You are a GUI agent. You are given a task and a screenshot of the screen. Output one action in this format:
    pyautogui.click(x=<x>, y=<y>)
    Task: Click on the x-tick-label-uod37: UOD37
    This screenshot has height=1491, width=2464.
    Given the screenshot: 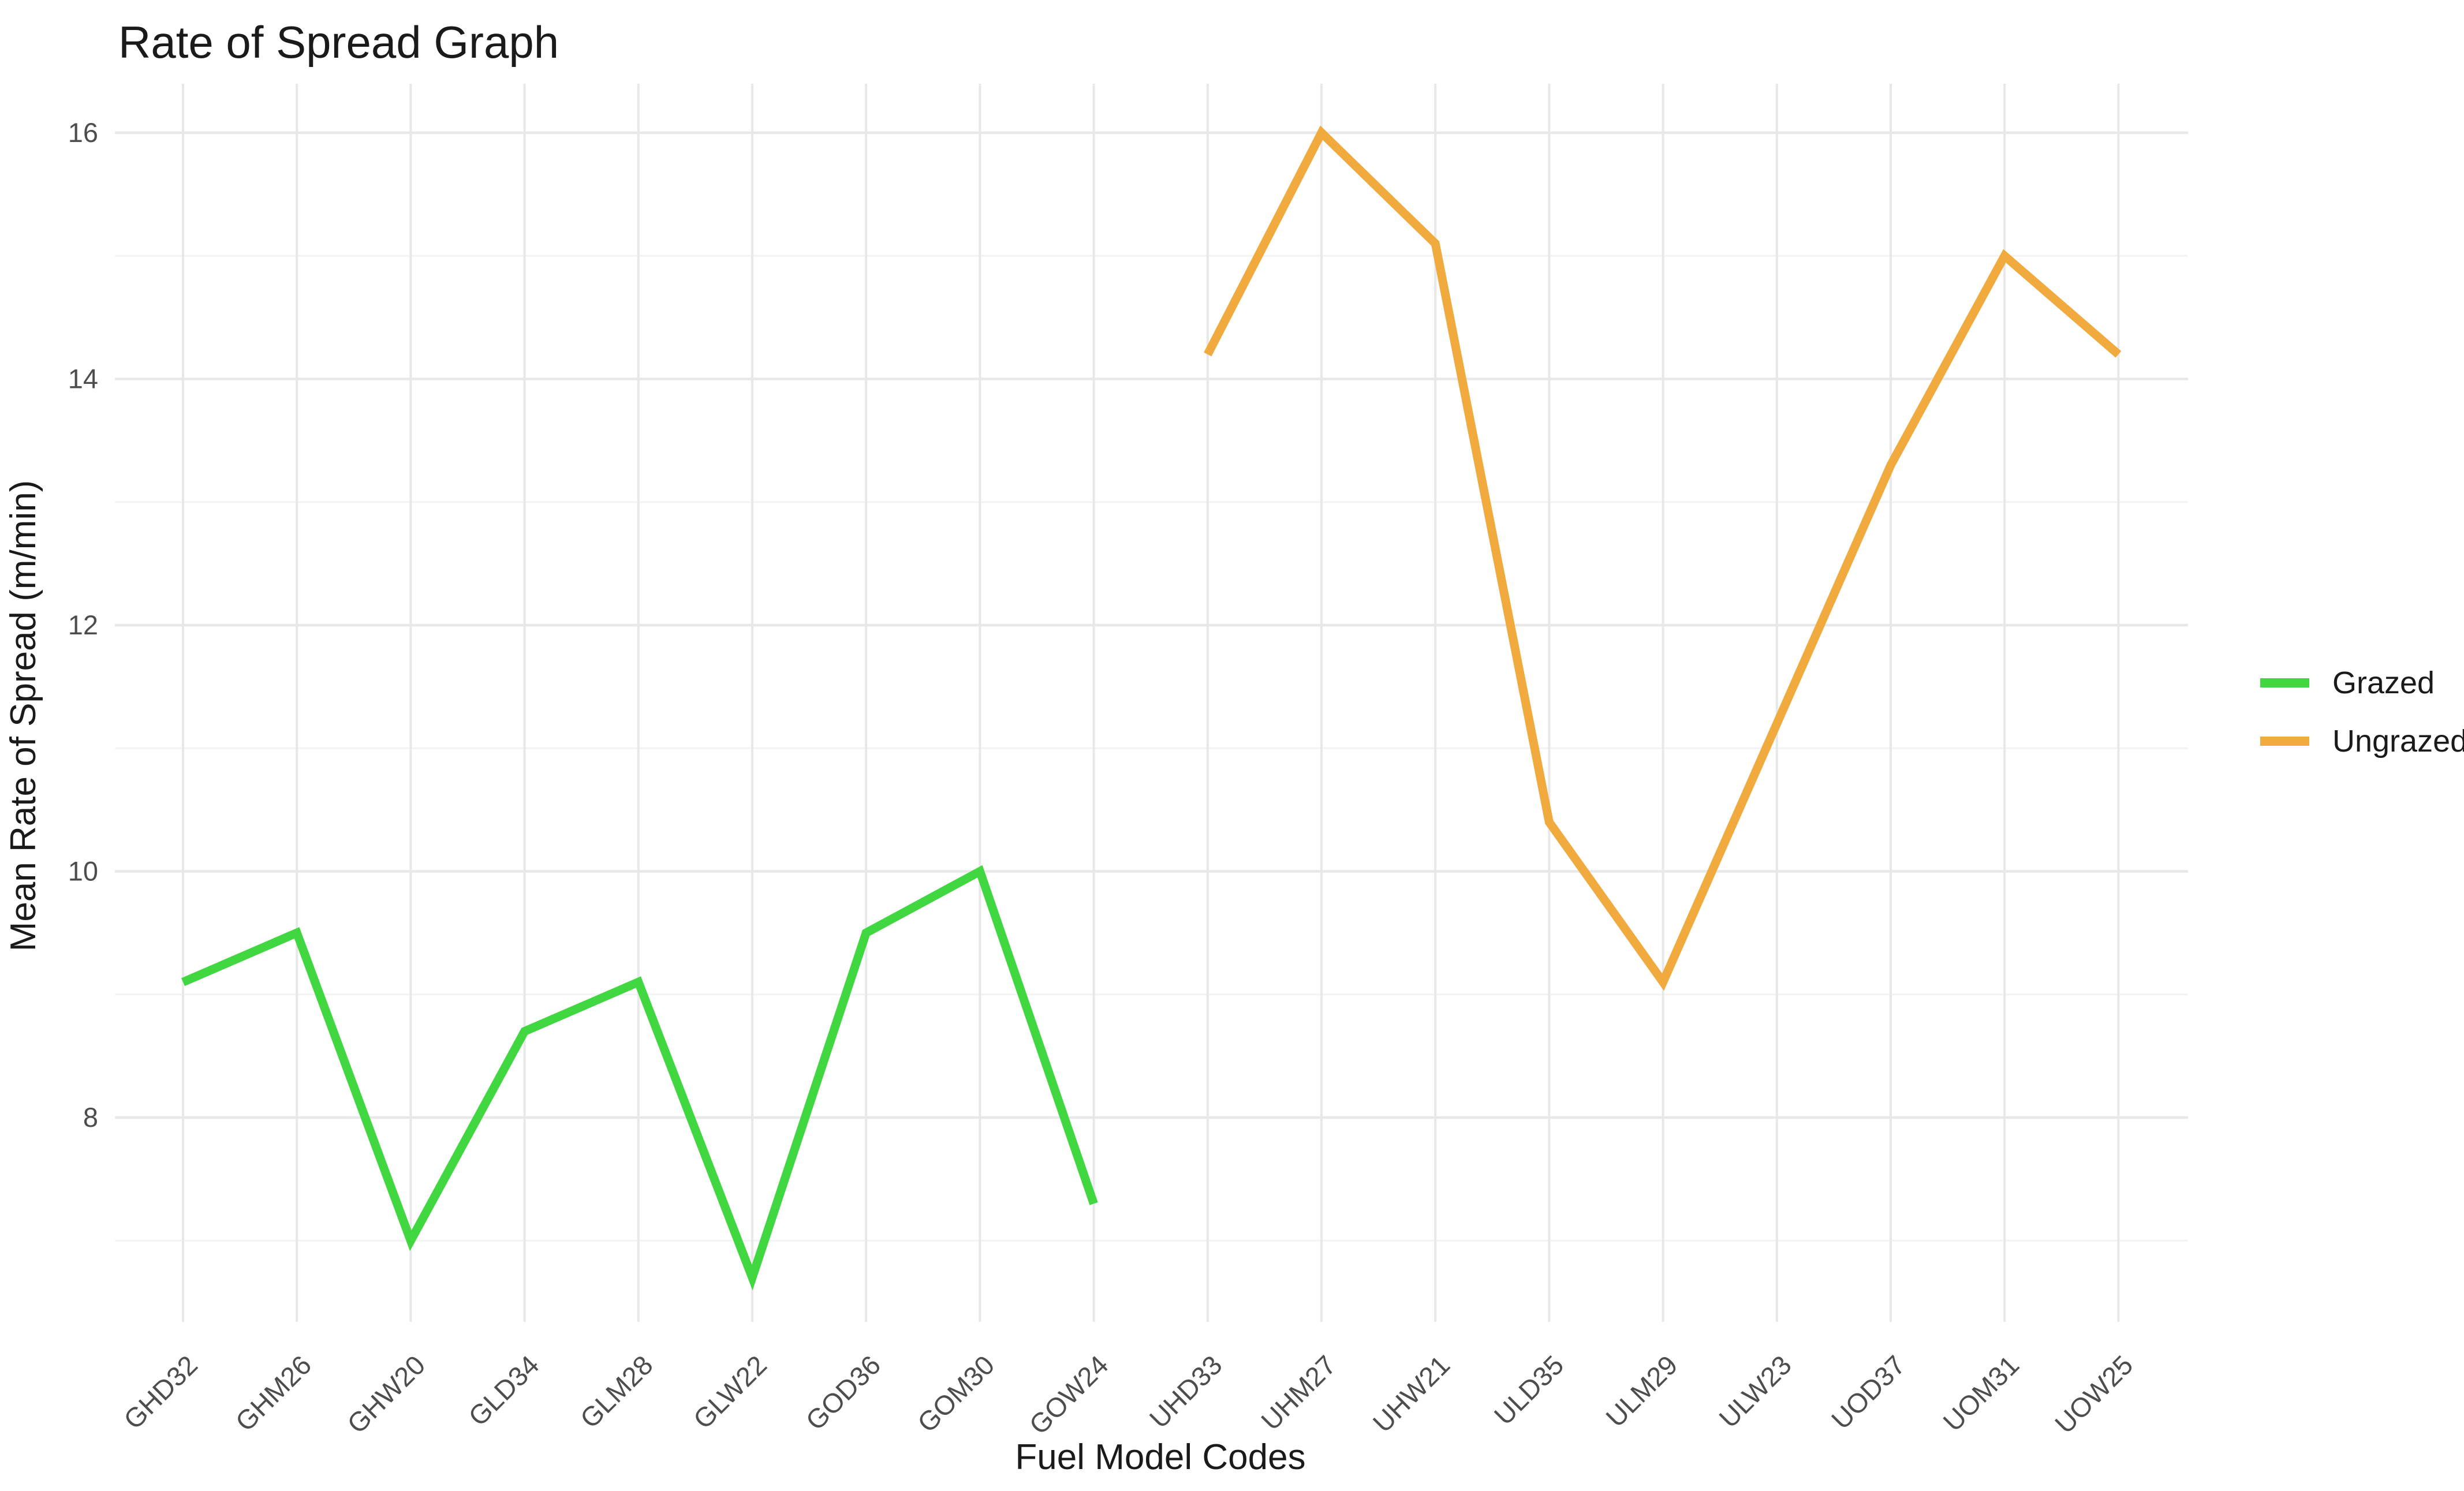 What is the action you would take?
    pyautogui.click(x=1868, y=1392)
    